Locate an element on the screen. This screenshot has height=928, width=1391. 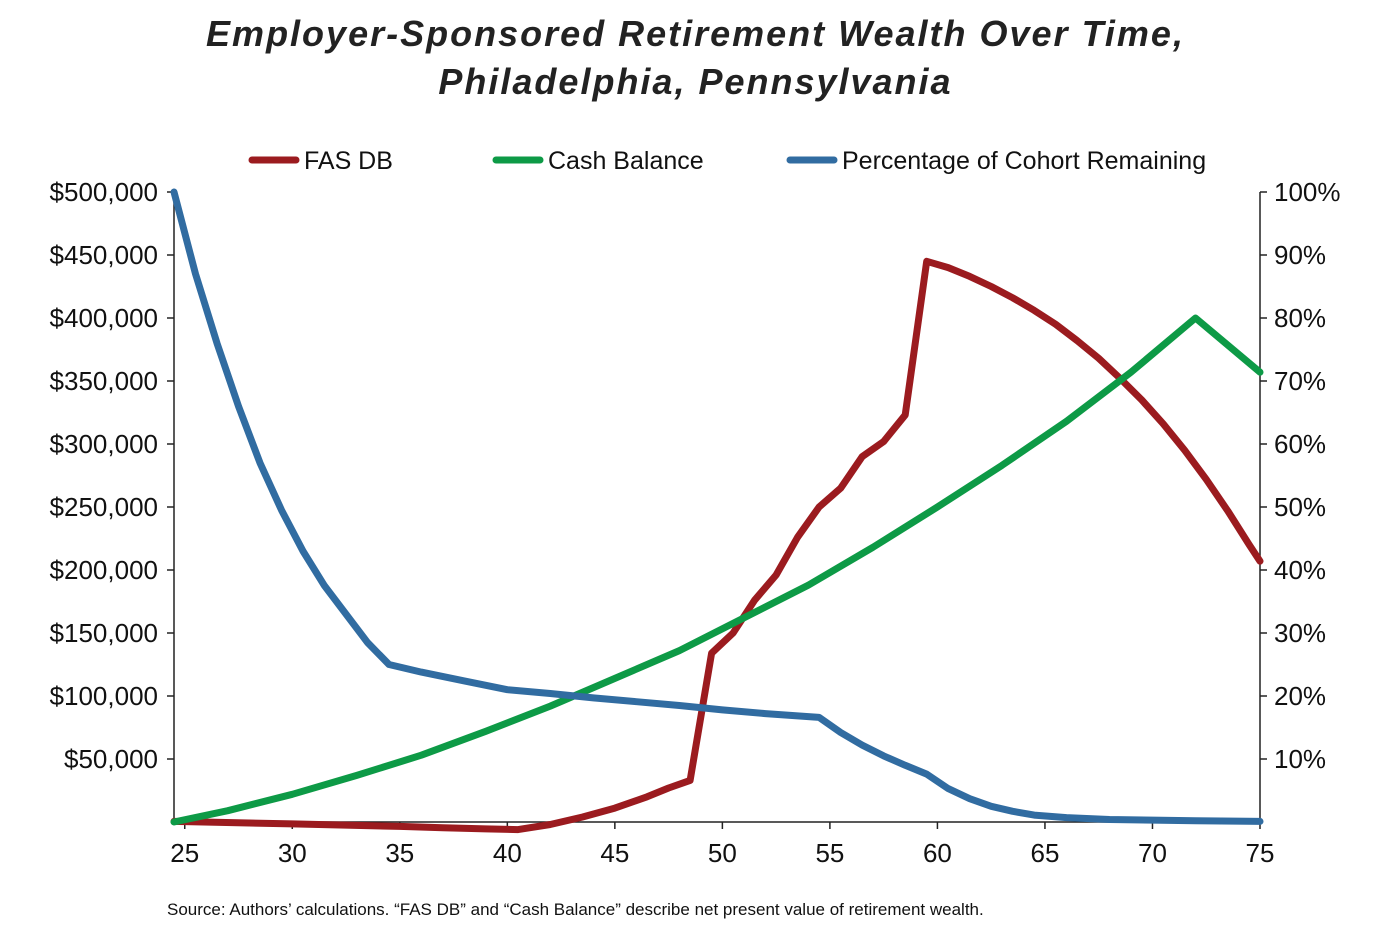
y-left-tick-label: $400,000 is located at coordinates (104, 318).